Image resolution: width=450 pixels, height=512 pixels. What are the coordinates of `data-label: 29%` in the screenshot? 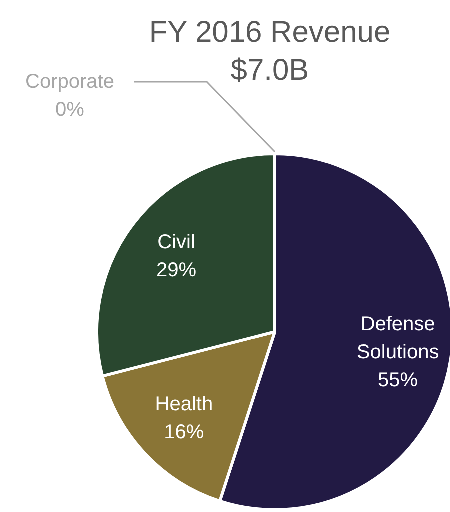 It's located at (176, 271).